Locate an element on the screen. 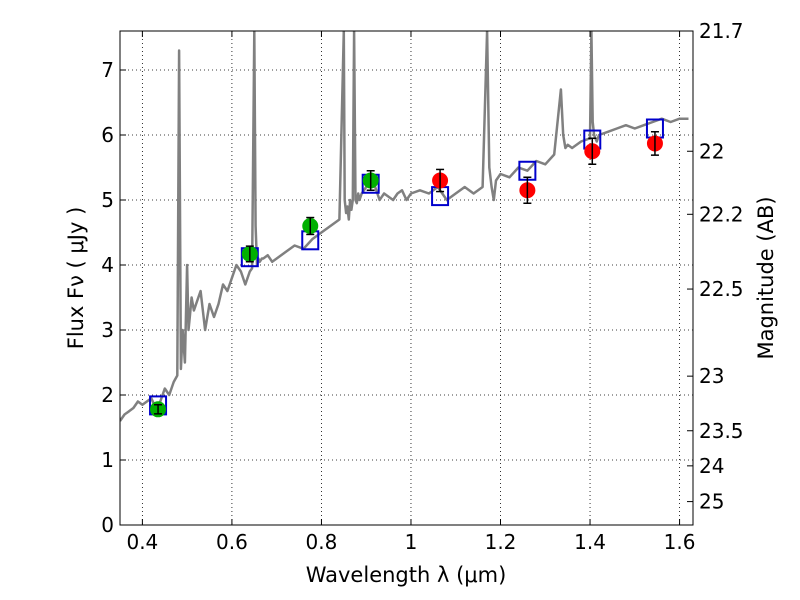 Image resolution: width=800 pixels, height=600 pixels. y2-tick-label: 22 is located at coordinates (711, 151).